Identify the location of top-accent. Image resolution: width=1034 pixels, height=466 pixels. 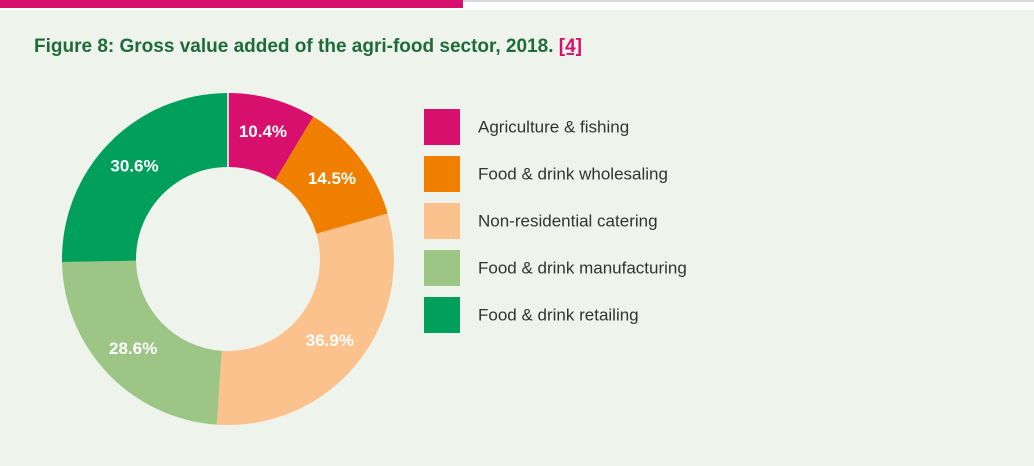
(231, 4).